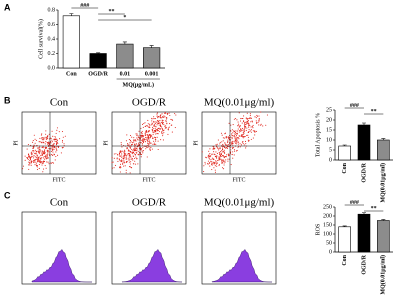 This screenshot has width=400, height=299. I want to click on y-axis-label: PI, so click(16, 142).